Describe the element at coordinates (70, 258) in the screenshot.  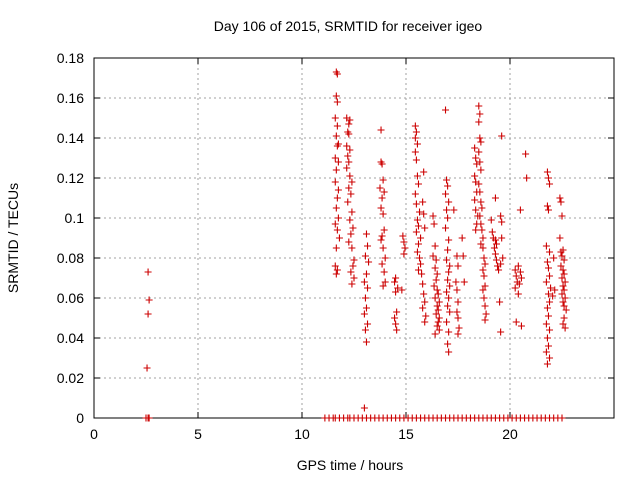
I see `y-tick-label: 0.08` at that location.